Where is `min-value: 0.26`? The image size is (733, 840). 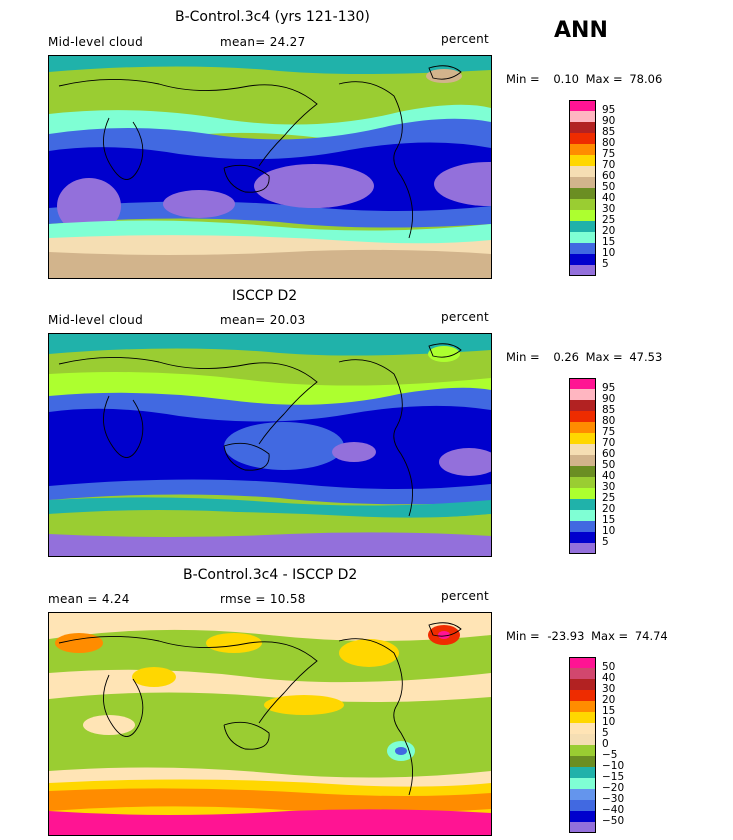 min-value: 0.26 is located at coordinates (566, 357).